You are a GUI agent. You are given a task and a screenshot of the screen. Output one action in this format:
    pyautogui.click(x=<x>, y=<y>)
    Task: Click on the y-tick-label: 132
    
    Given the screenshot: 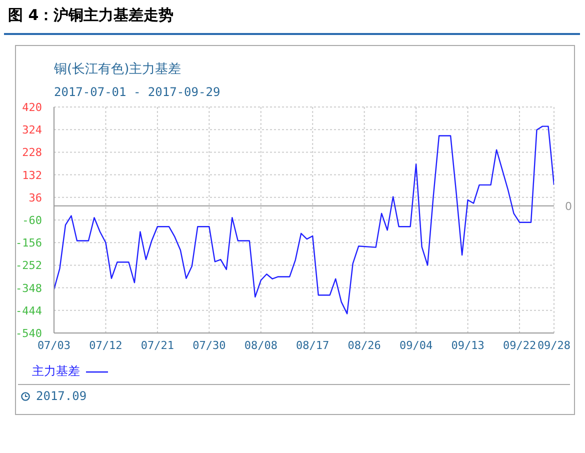 What is the action you would take?
    pyautogui.click(x=32, y=175)
    